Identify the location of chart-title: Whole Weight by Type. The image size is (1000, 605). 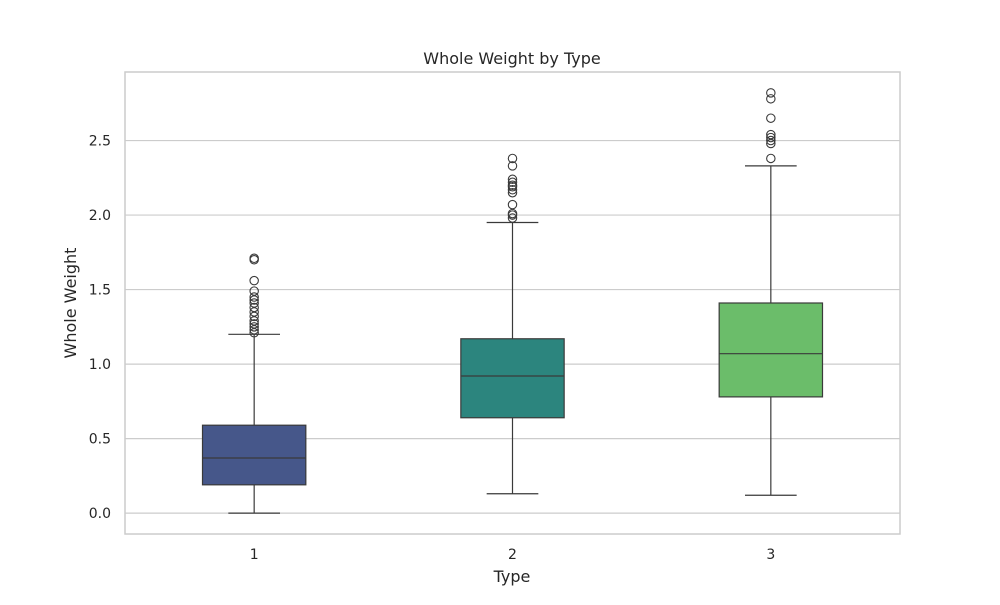
(511, 58).